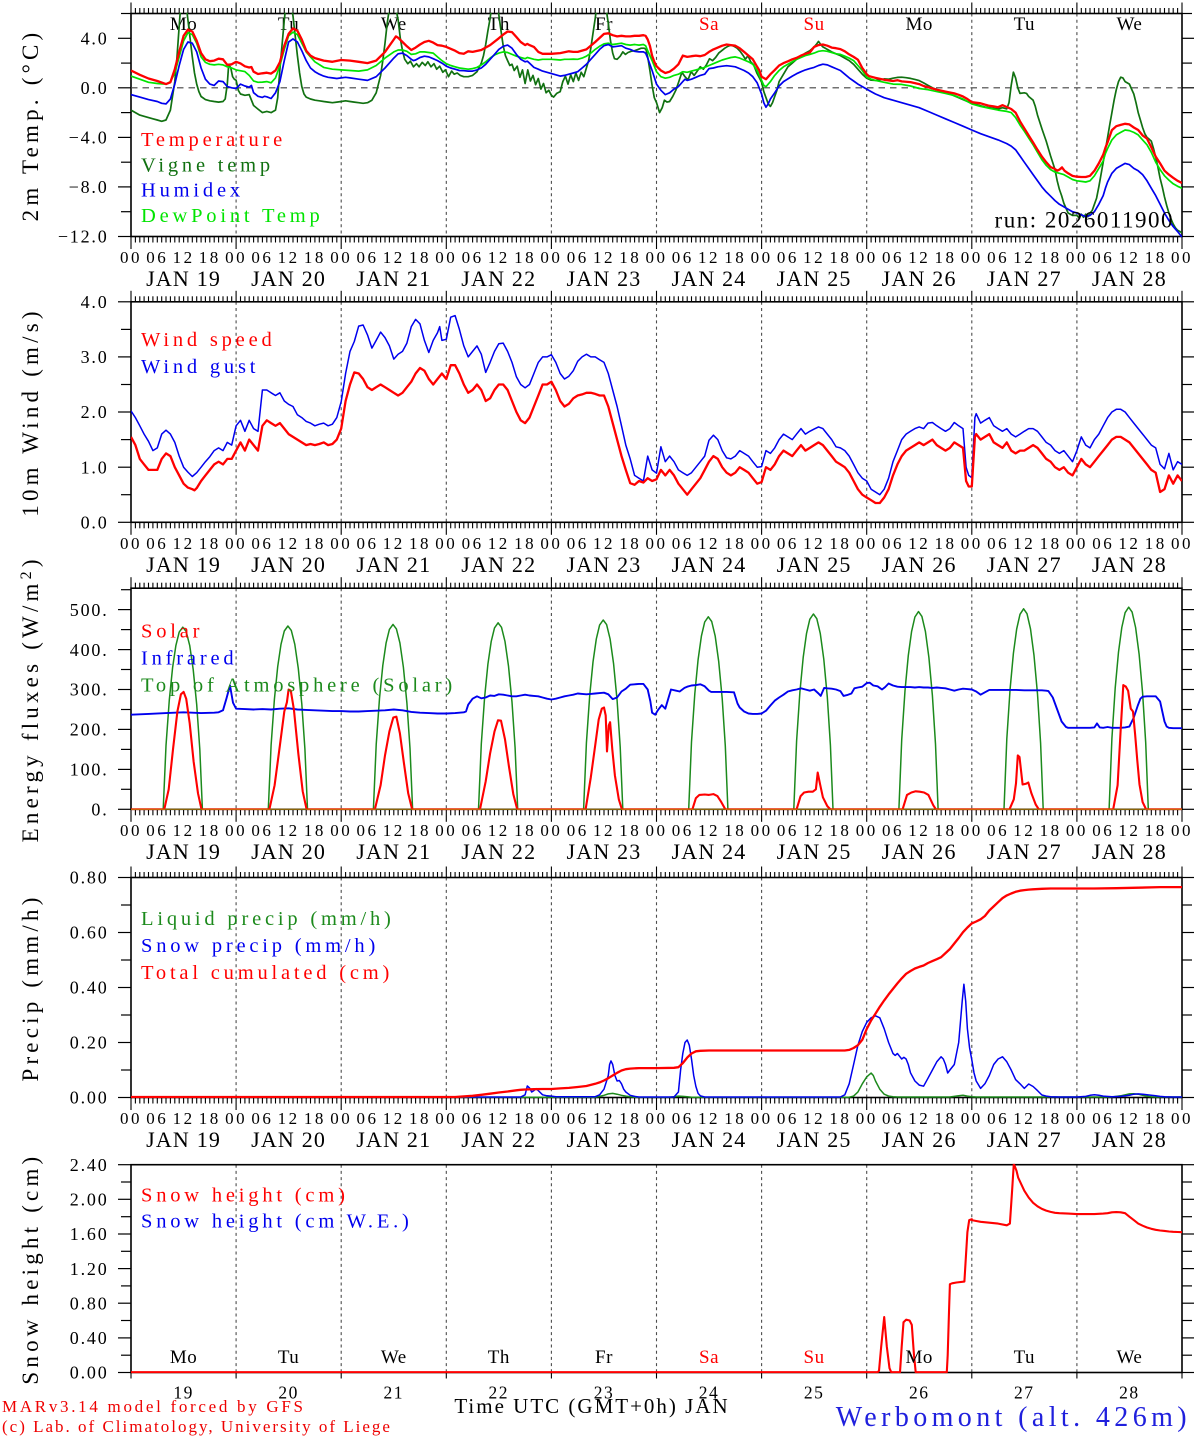  I want to click on svg-text: Top of Atmosphere (Solar), so click(298, 686).